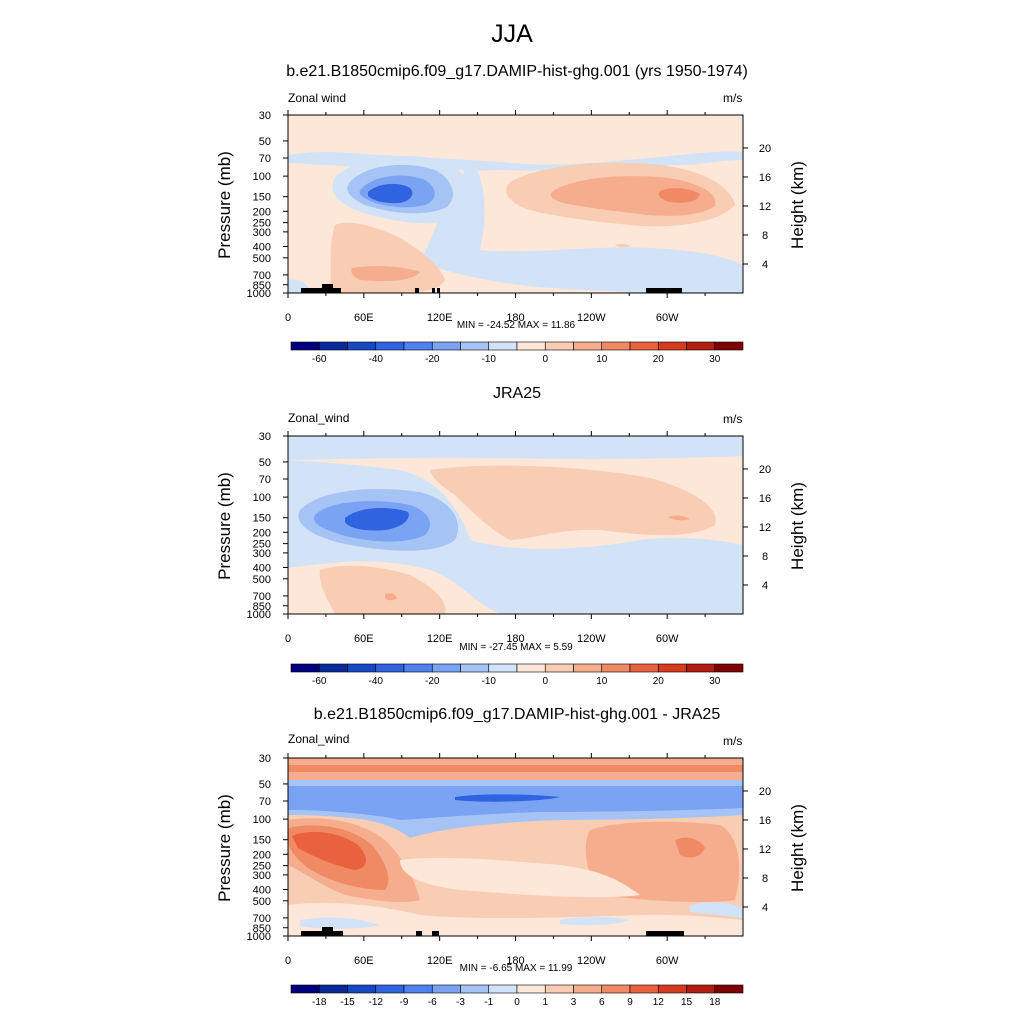 This screenshot has height=1024, width=1024. I want to click on lon-tick-label: 0, so click(288, 318).